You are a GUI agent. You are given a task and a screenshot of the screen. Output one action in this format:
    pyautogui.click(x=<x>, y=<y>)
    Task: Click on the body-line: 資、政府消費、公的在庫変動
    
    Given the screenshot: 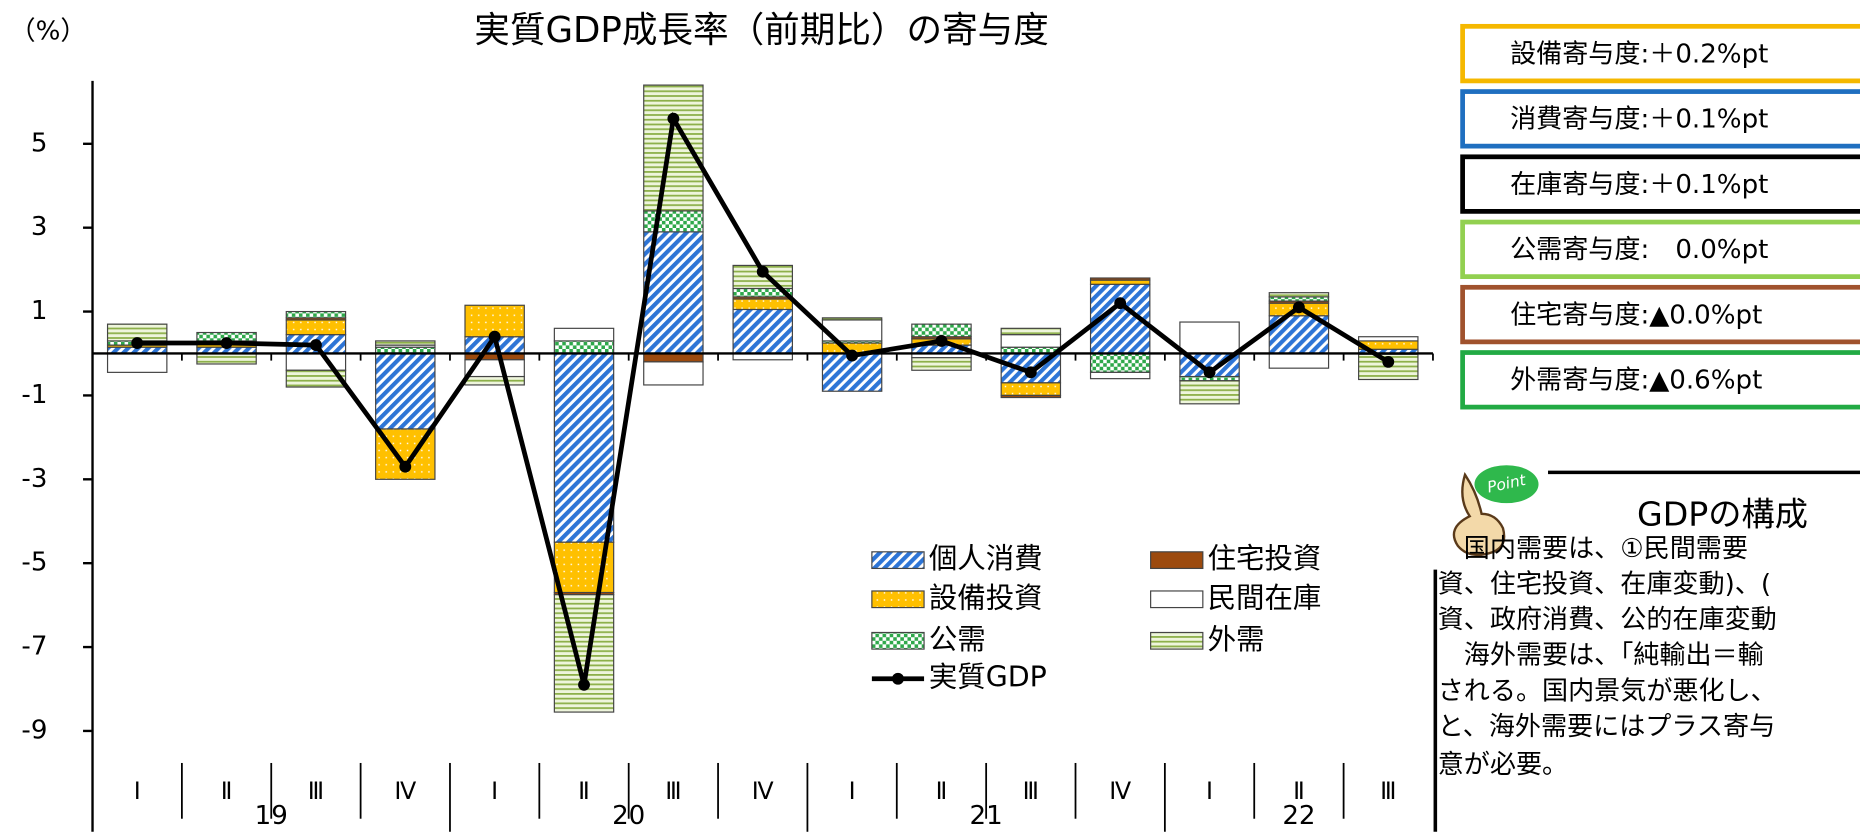 What is the action you would take?
    pyautogui.click(x=1607, y=620)
    